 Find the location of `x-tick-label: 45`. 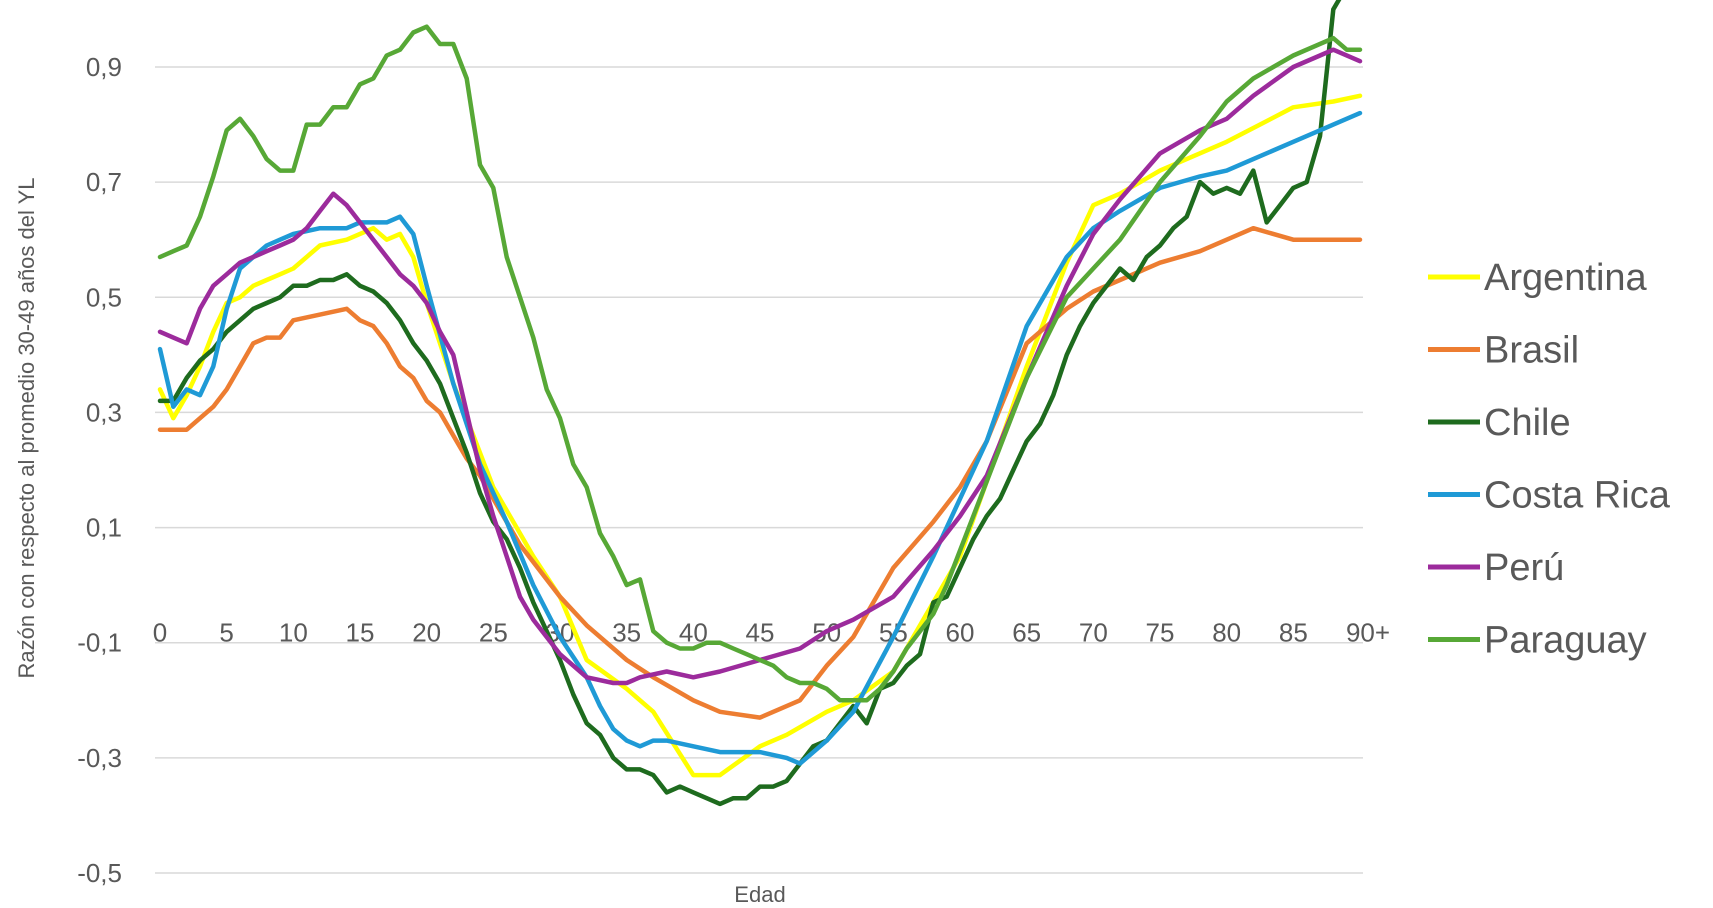

x-tick-label: 45 is located at coordinates (760, 633).